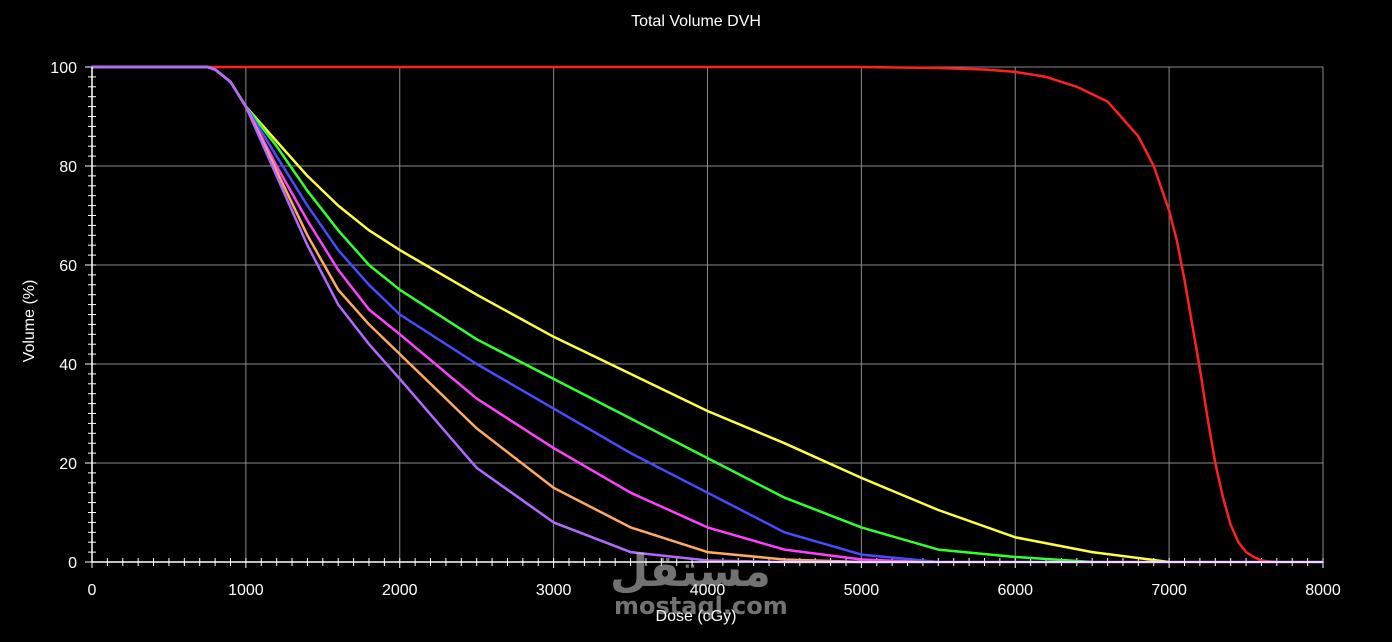  What do you see at coordinates (68, 464) in the screenshot?
I see `y-tick-label: 20` at bounding box center [68, 464].